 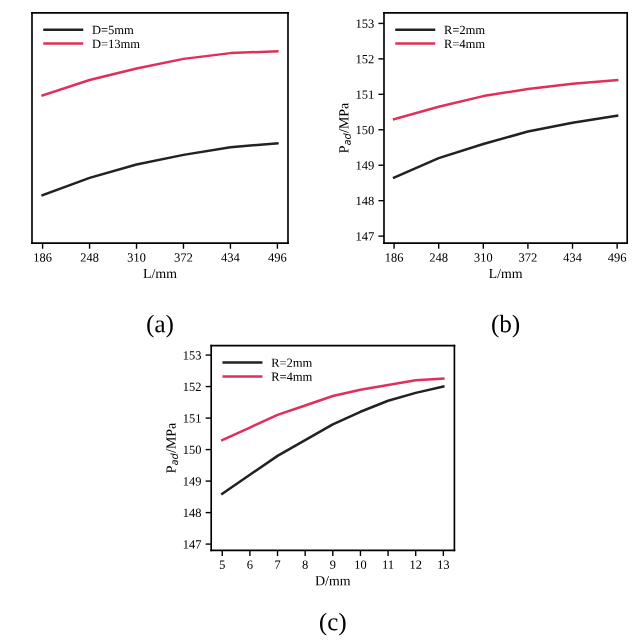 What do you see at coordinates (160, 326) in the screenshot?
I see `text: (a)` at bounding box center [160, 326].